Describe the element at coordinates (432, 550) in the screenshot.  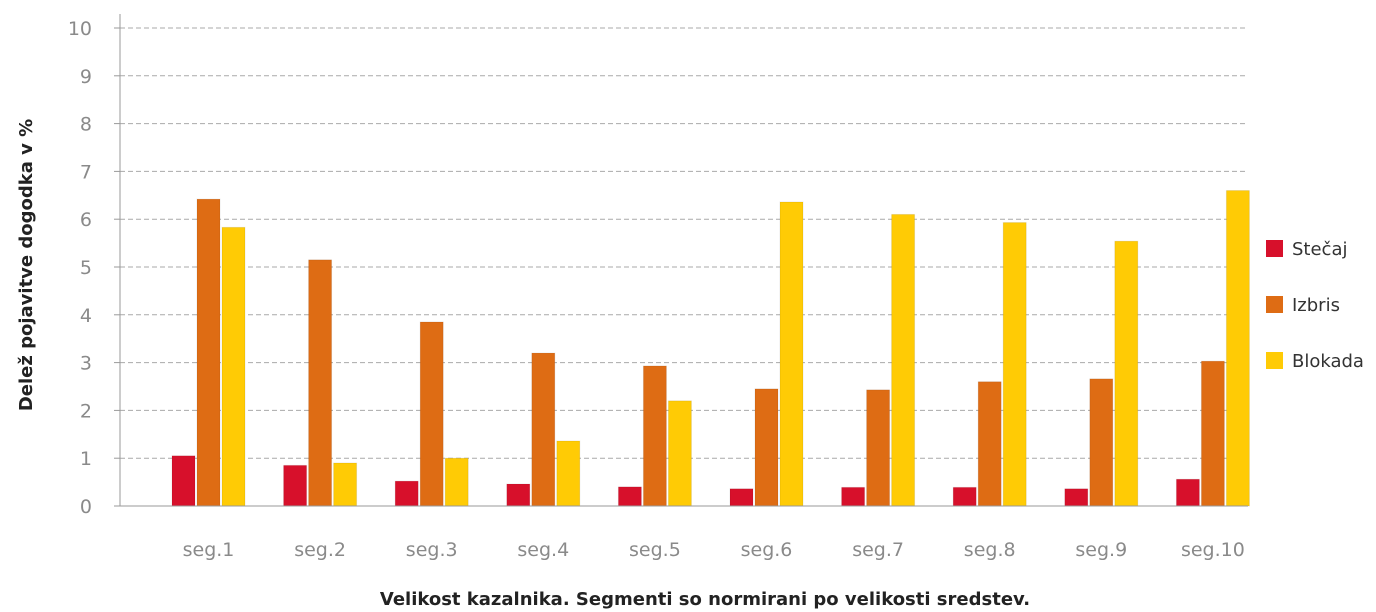
I see `x-tick-label: seg.3` at that location.